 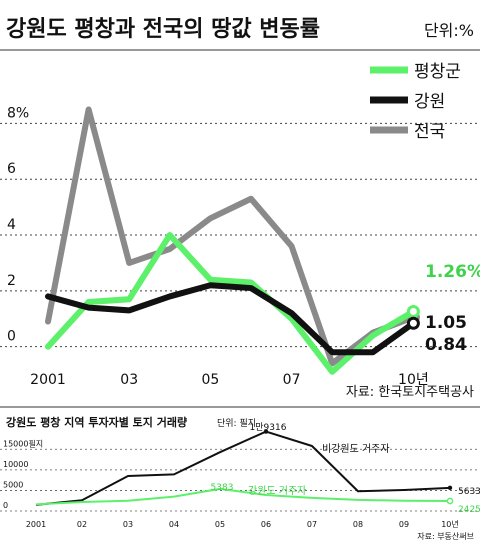 I want to click on legend: 평창군 강원 전국, so click(x=415, y=102).